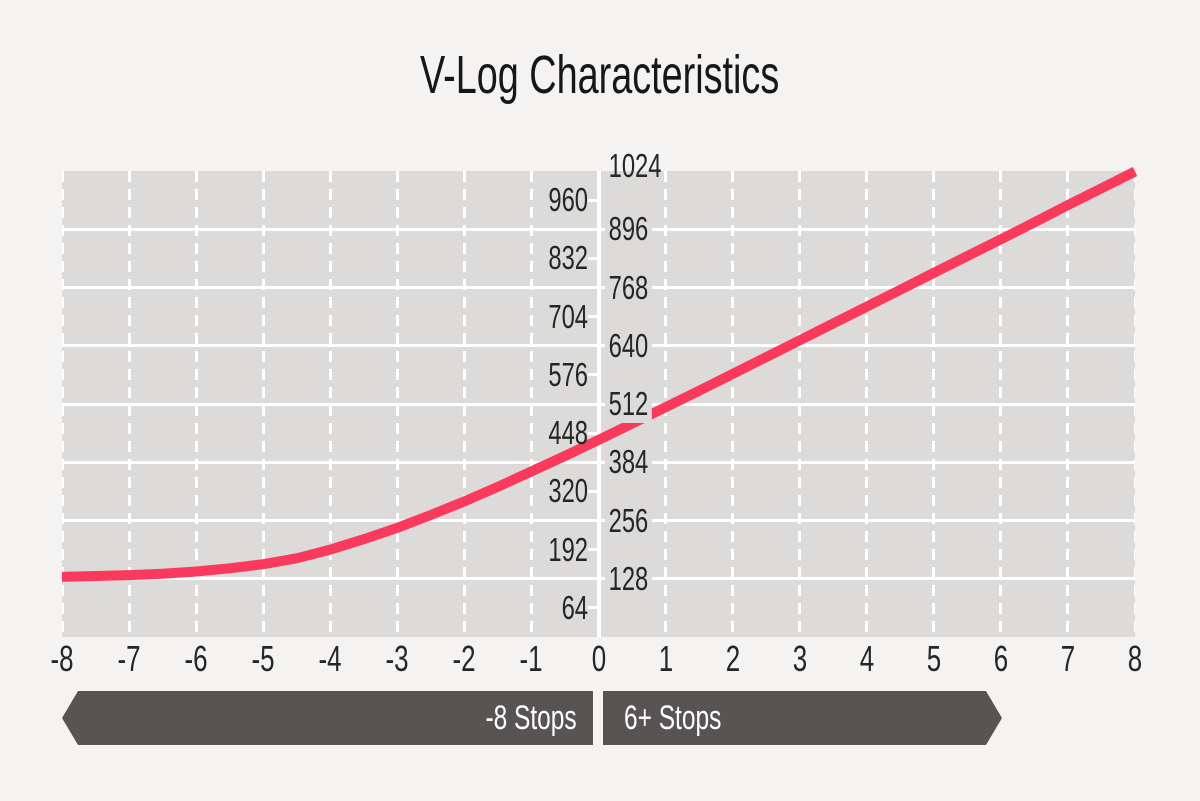 The width and height of the screenshot is (1200, 801). I want to click on banner-left-label: -8 Stops, so click(531, 718).